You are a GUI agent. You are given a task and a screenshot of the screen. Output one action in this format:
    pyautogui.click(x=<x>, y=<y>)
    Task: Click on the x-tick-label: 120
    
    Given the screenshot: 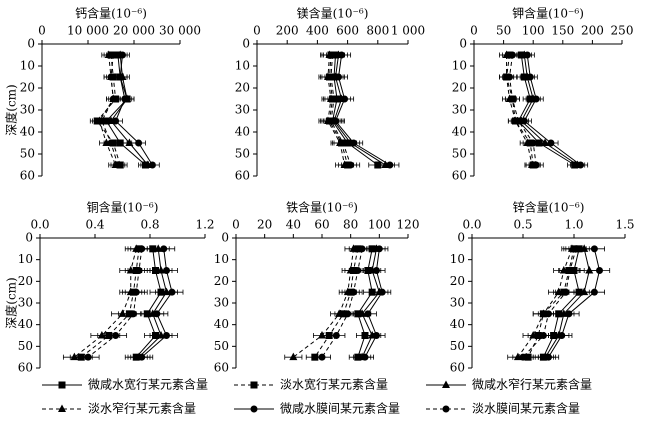 What is the action you would take?
    pyautogui.click(x=408, y=225)
    